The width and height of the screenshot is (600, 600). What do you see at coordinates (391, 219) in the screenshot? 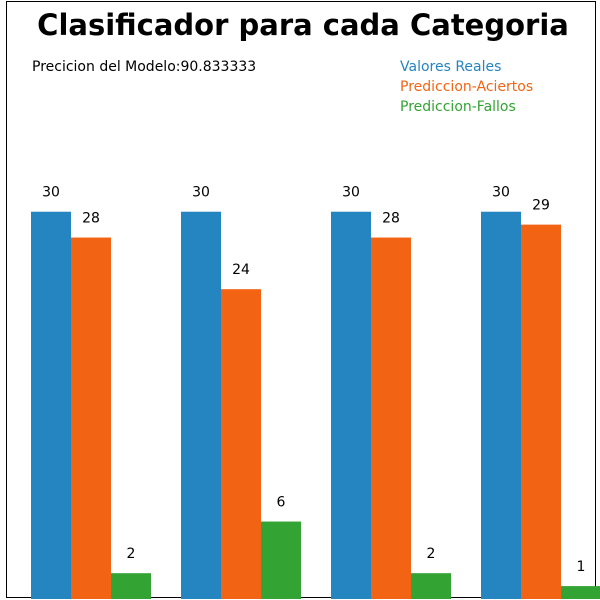
I see `value-label-s2-c3: 28` at bounding box center [391, 219].